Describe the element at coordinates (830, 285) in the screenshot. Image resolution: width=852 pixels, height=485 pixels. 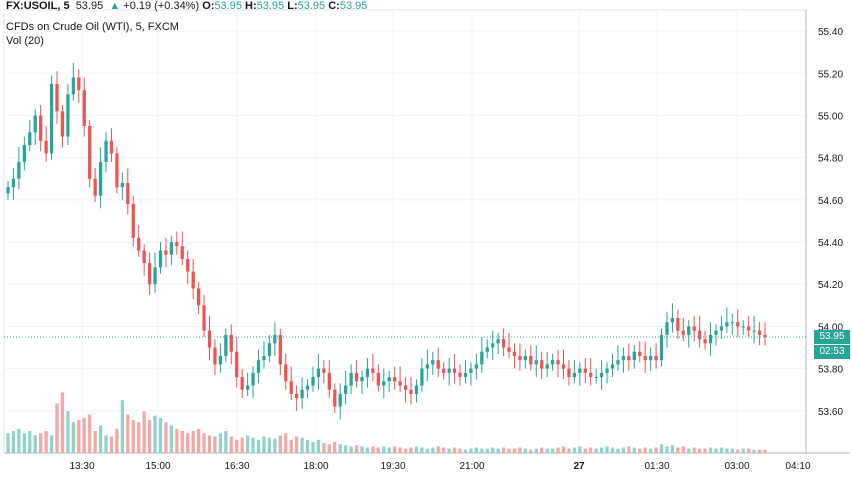
I see `y-tick-label: 54.20` at that location.